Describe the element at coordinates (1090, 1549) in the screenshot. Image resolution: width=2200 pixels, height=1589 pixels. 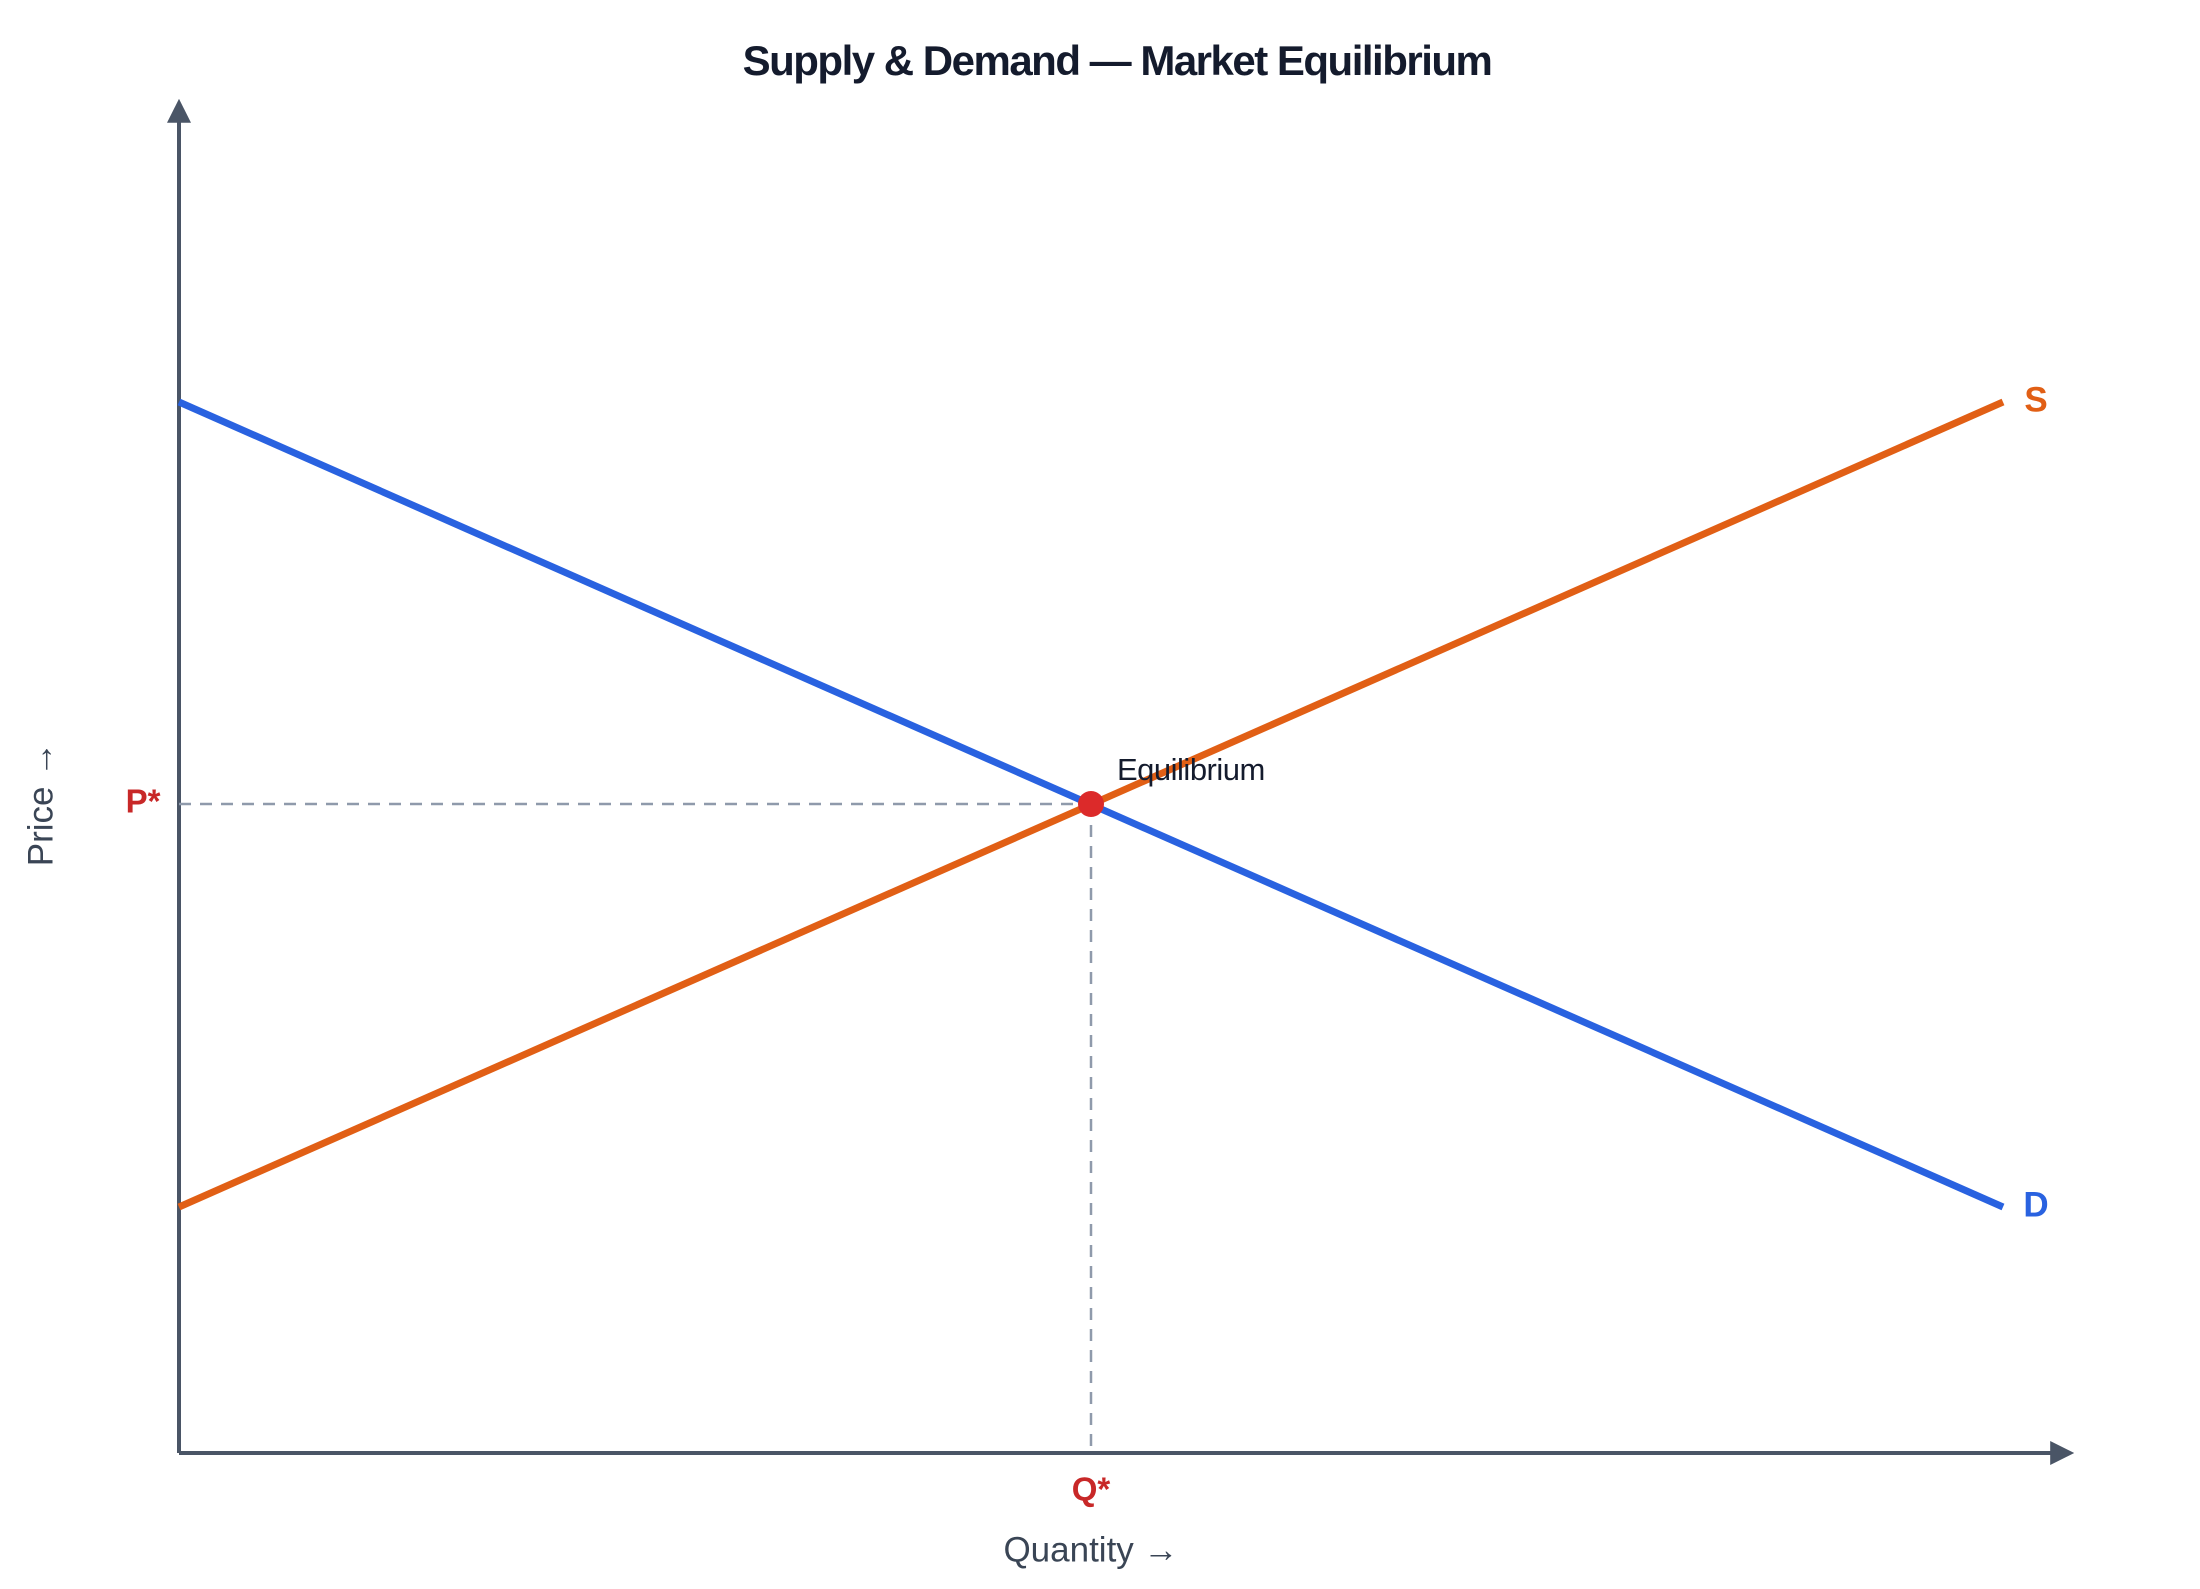
I see `x-axis-label: Quantity →` at that location.